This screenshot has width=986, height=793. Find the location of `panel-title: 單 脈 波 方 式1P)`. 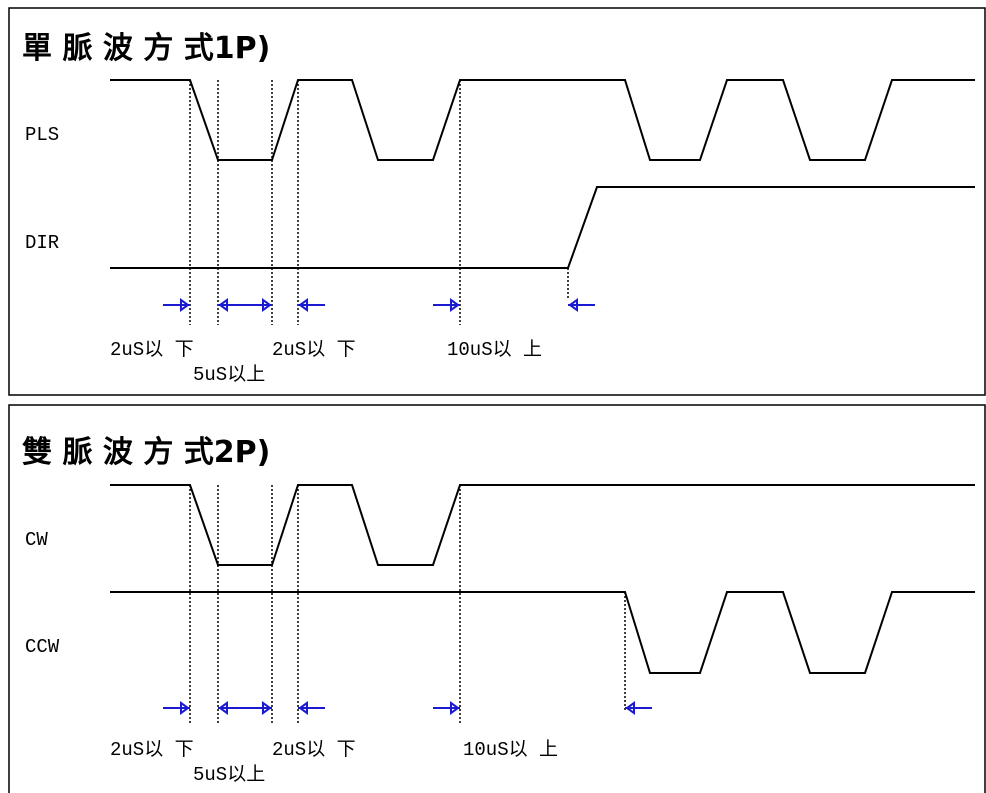

panel-title: 單 脈 波 方 式1P) is located at coordinates (146, 48).